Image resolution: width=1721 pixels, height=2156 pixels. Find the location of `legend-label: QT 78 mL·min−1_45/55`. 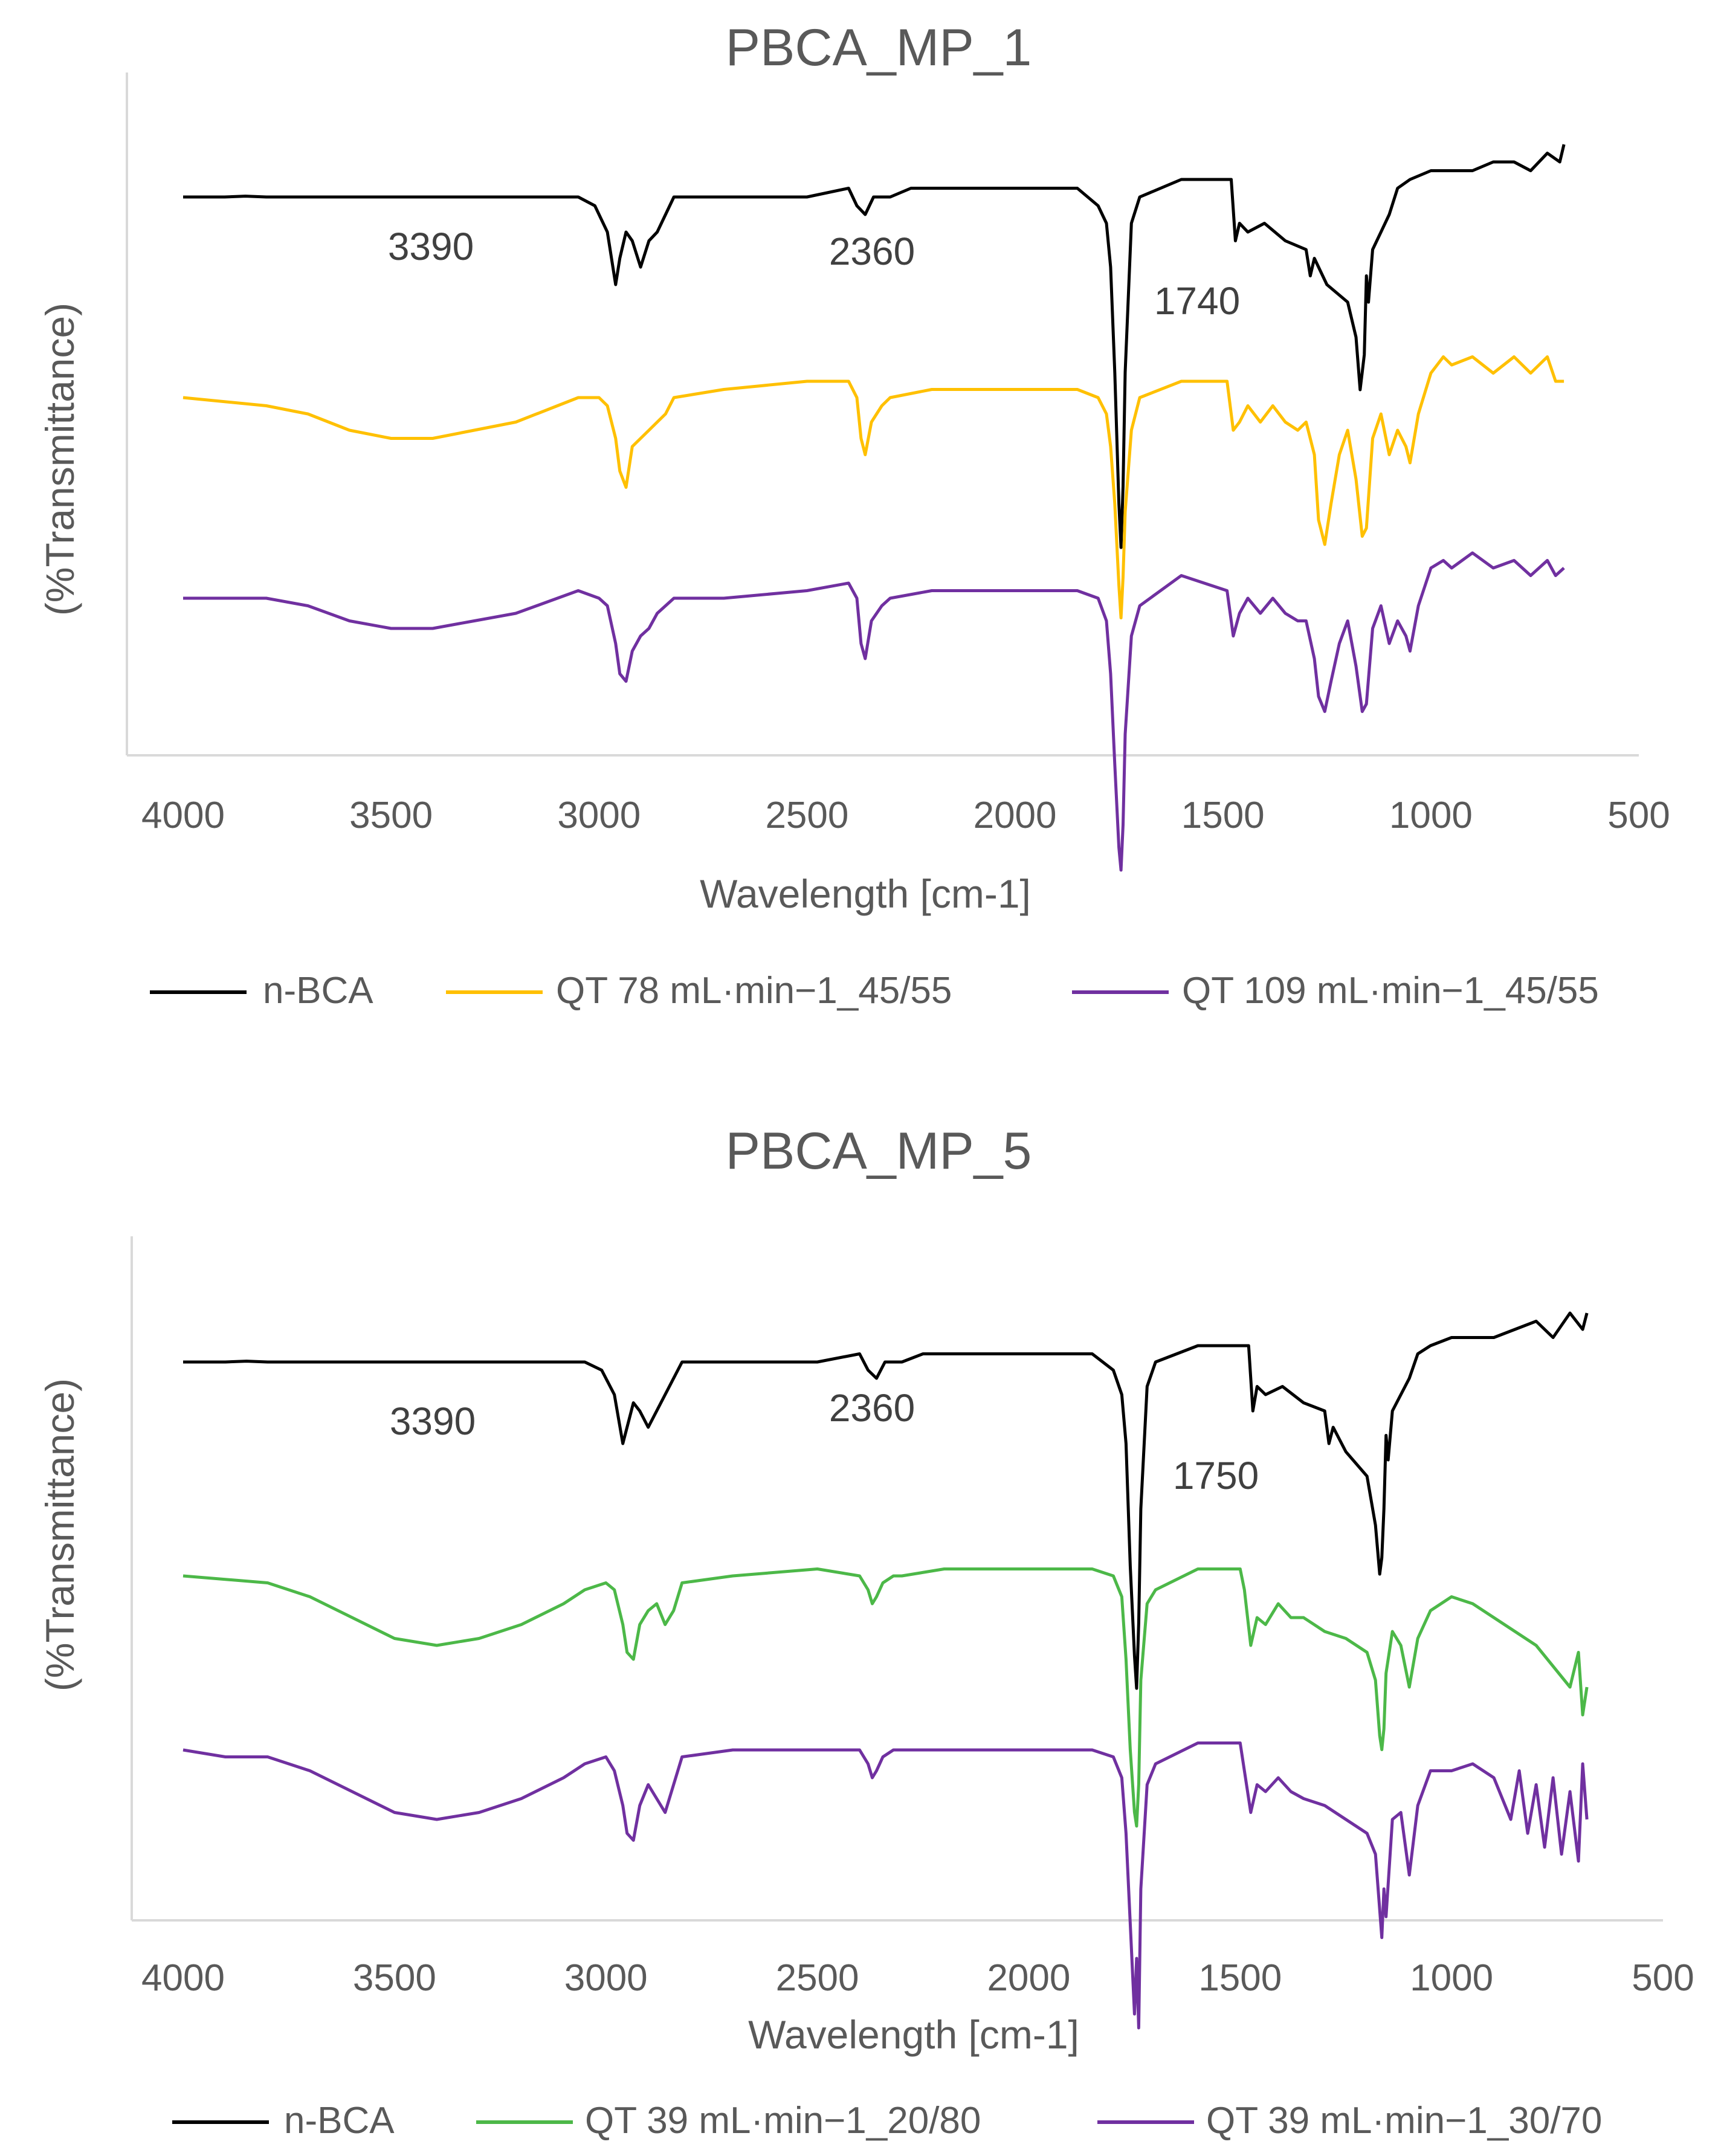

legend-label: QT 78 mL·min−1_45/55 is located at coordinates (754, 991).